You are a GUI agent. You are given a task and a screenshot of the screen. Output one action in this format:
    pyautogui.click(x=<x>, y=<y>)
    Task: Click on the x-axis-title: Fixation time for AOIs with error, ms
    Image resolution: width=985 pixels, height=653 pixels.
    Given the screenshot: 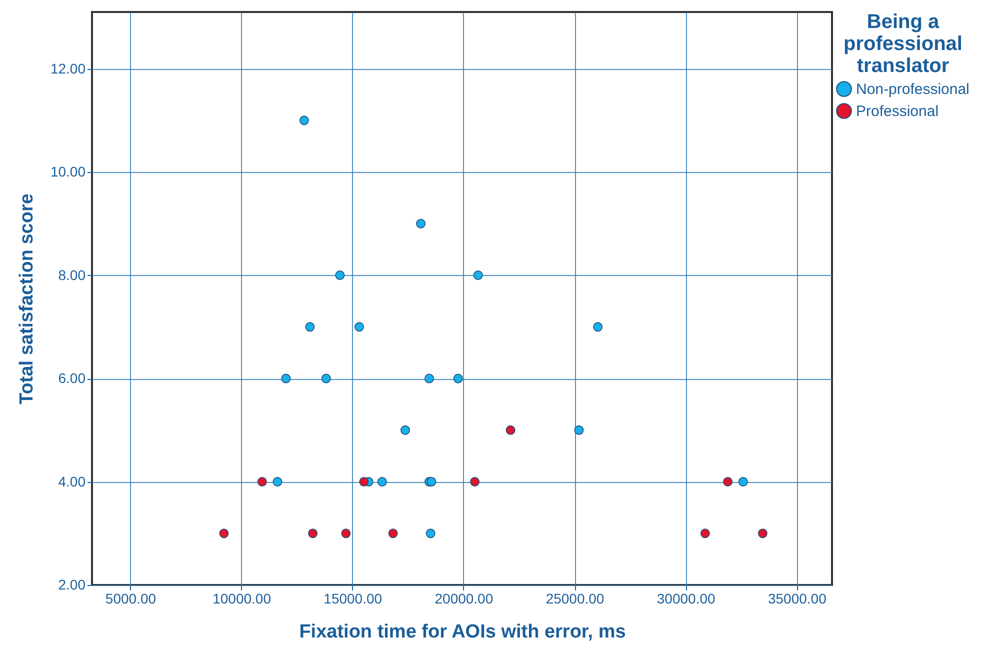 What is the action you would take?
    pyautogui.click(x=462, y=632)
    